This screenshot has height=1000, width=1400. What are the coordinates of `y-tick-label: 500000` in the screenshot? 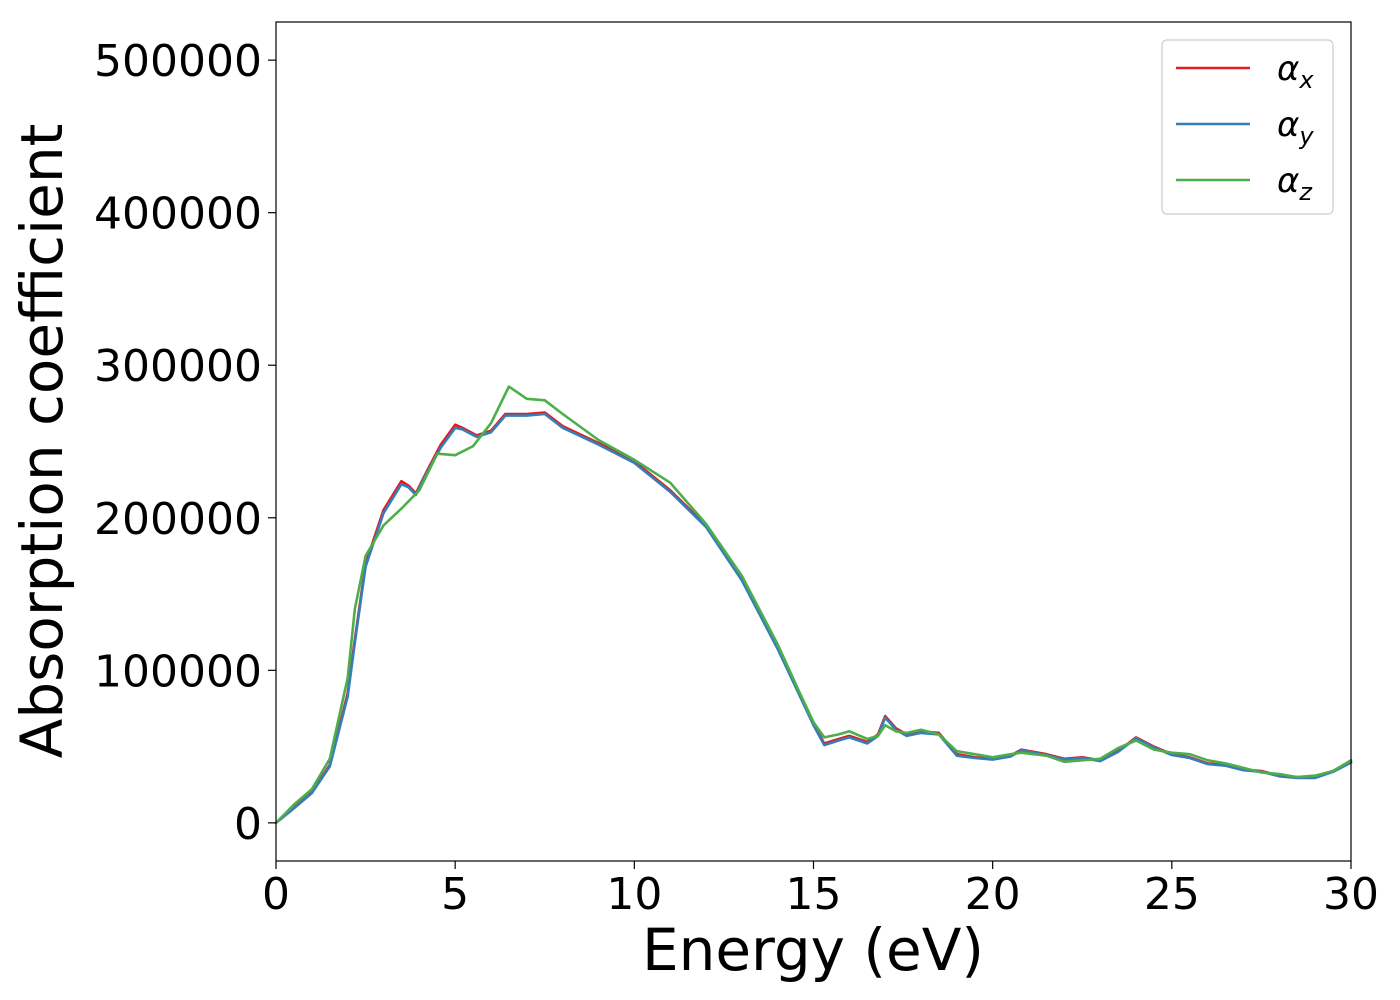 It's located at (178, 61).